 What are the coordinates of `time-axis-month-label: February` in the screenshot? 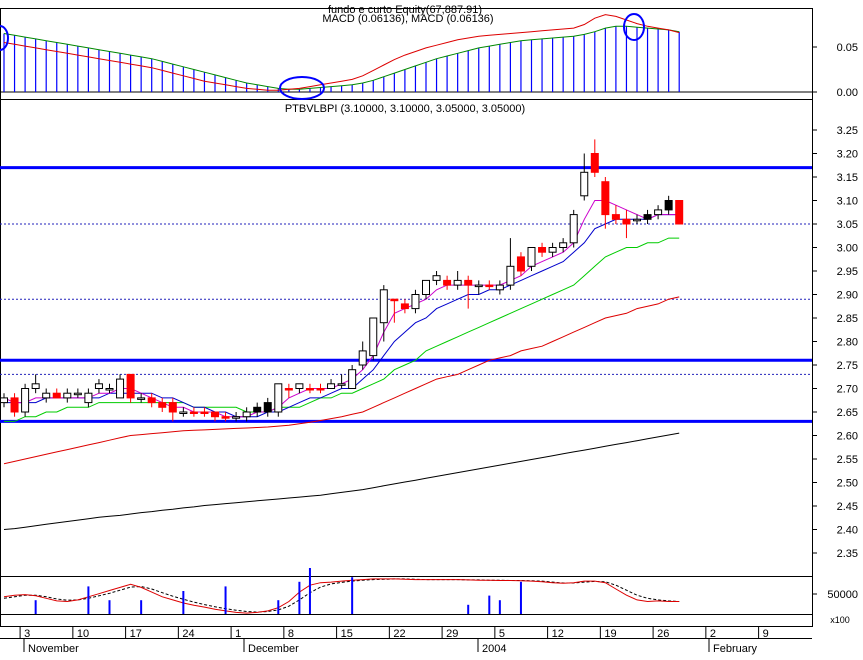 It's located at (735, 649).